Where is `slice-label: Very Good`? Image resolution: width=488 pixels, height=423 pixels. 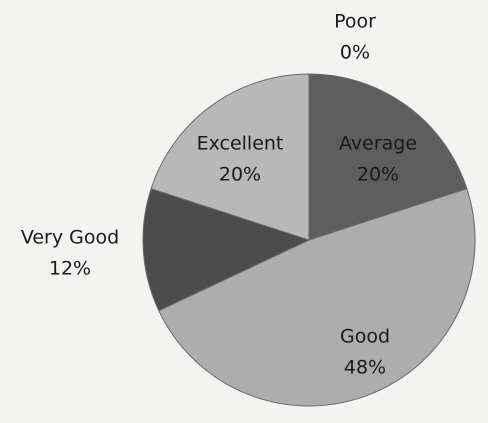
slice-label: Very Good is located at coordinates (70, 238).